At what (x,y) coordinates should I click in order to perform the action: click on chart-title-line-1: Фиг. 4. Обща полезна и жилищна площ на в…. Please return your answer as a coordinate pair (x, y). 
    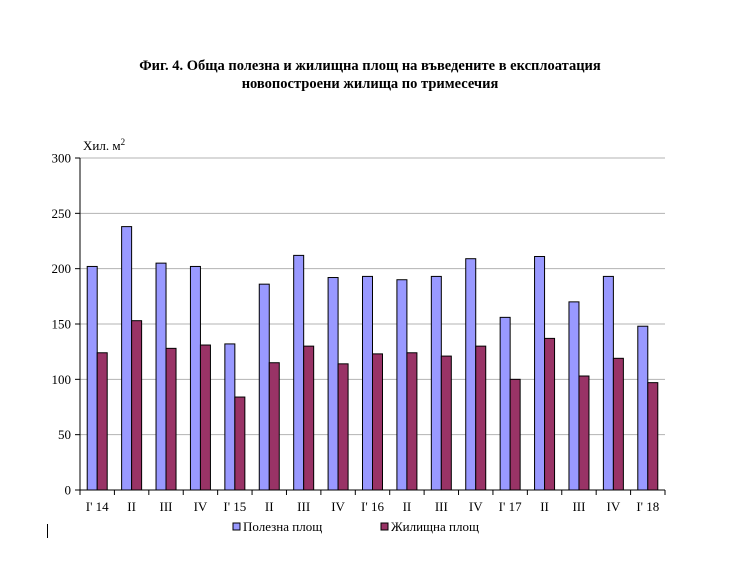
    Looking at the image, I should click on (370, 66).